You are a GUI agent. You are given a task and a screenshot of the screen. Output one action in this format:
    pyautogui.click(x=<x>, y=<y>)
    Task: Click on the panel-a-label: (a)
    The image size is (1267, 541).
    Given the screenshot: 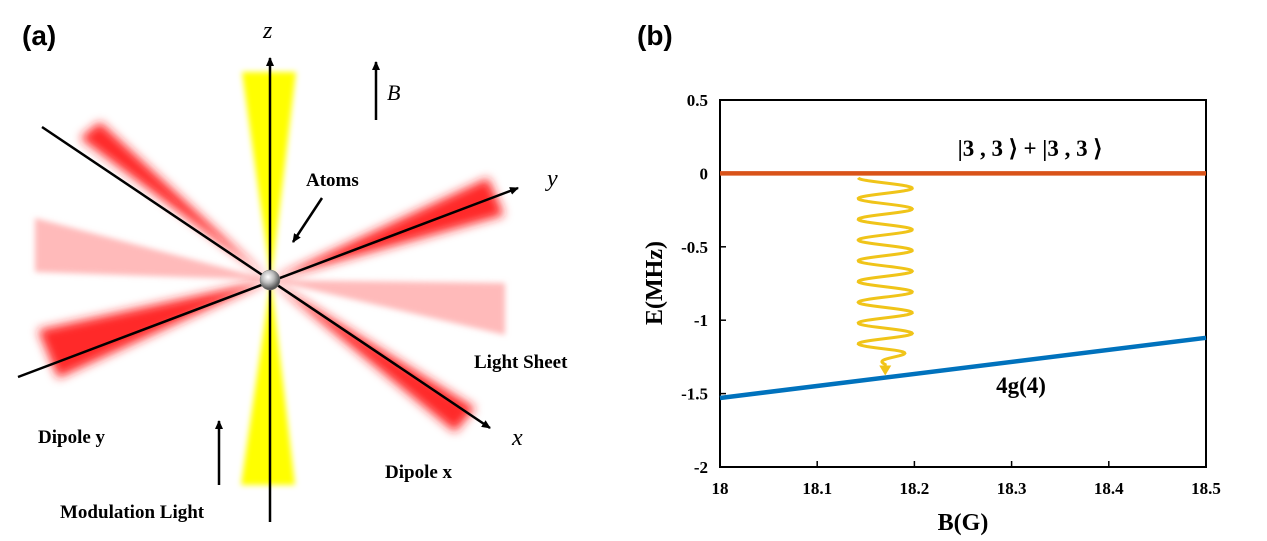 What is the action you would take?
    pyautogui.click(x=39, y=35)
    